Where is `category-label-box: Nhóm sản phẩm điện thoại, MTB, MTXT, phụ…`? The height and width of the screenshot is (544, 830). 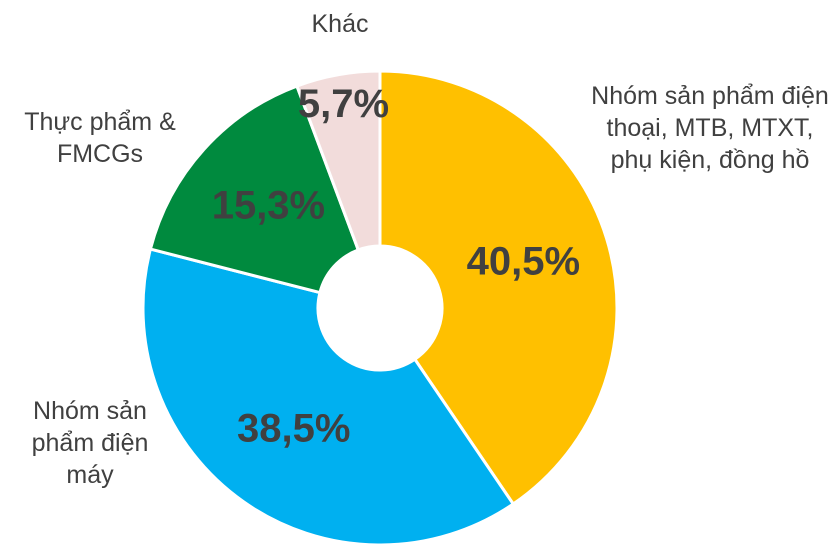
category-label-box: Nhóm sản phẩm điện thoại, MTB, MTXT, phụ… is located at coordinates (710, 128).